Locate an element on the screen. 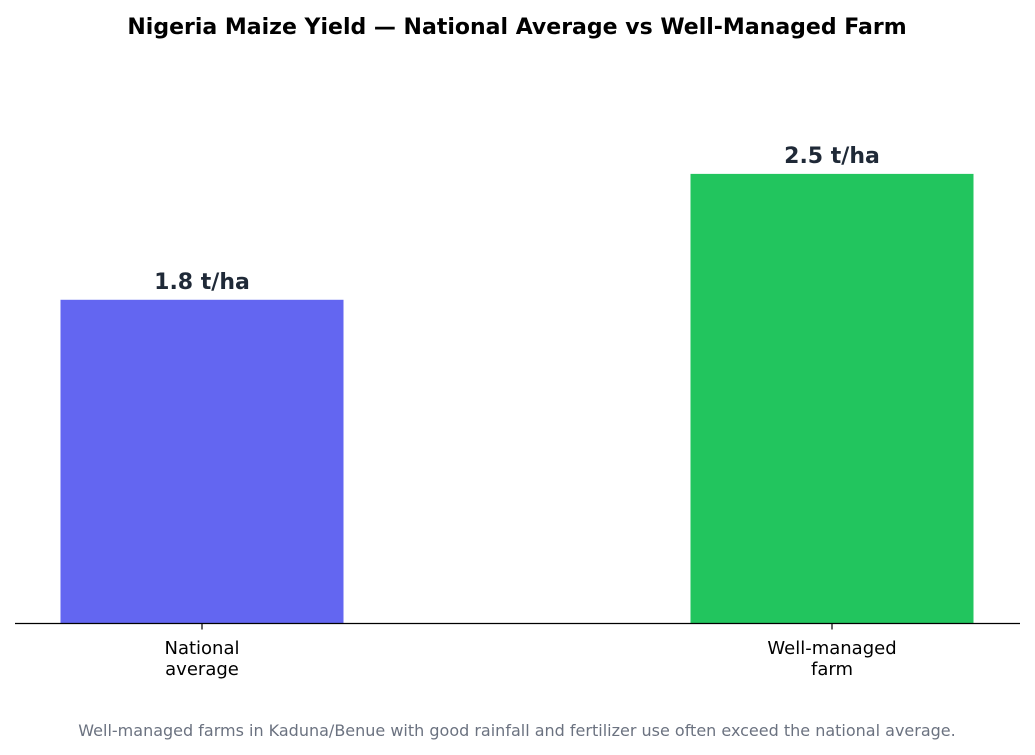 Image resolution: width=1035 pixels, height=755 pixels. x-axis-ticks: National average Well-managed farm is located at coordinates (530, 651).